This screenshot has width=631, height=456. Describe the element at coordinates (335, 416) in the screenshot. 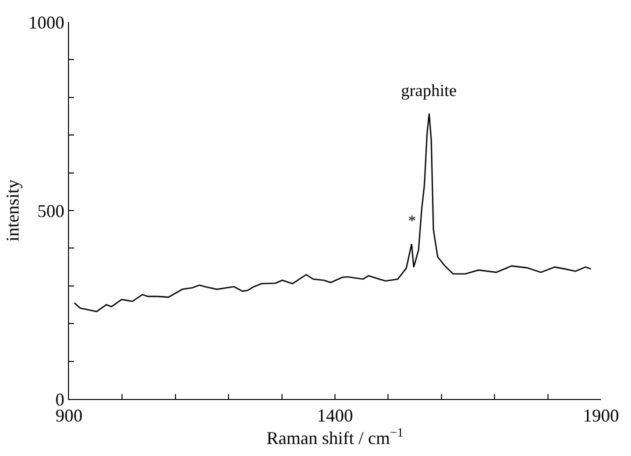

I see `x-tick-label: 1400` at that location.